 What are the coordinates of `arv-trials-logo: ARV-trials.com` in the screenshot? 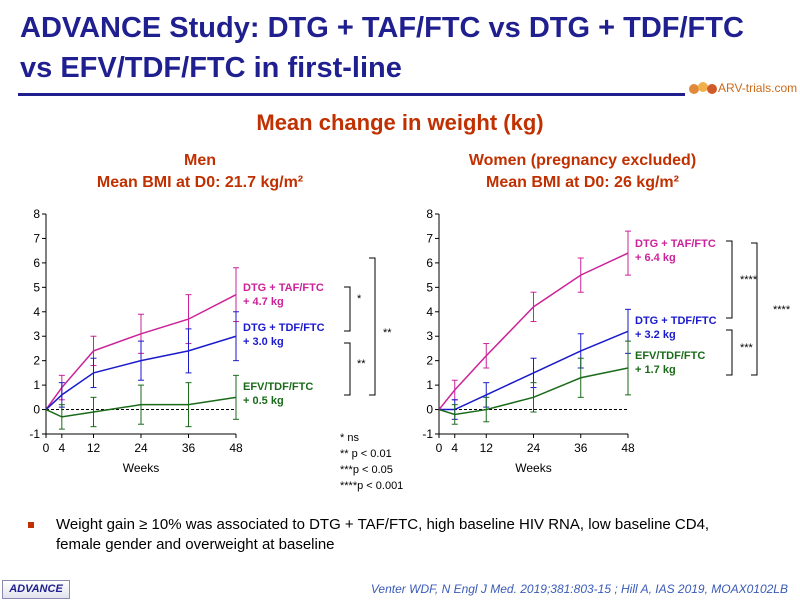 It's located at (742, 88).